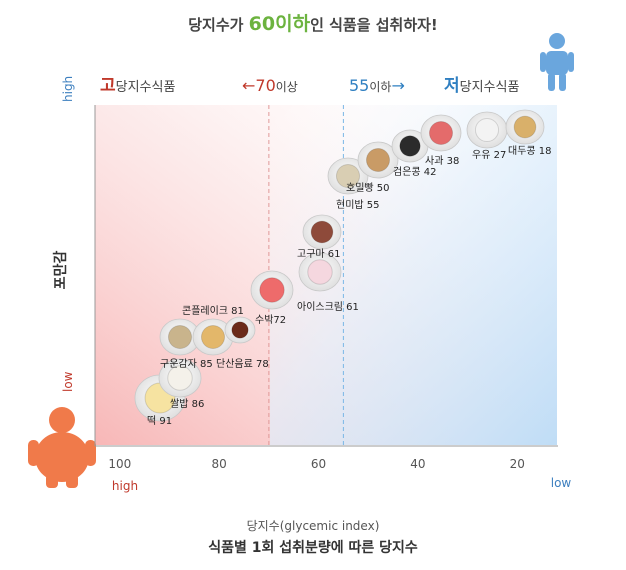 This screenshot has width=626, height=570. I want to click on x-axis-high-label: high, so click(125, 486).